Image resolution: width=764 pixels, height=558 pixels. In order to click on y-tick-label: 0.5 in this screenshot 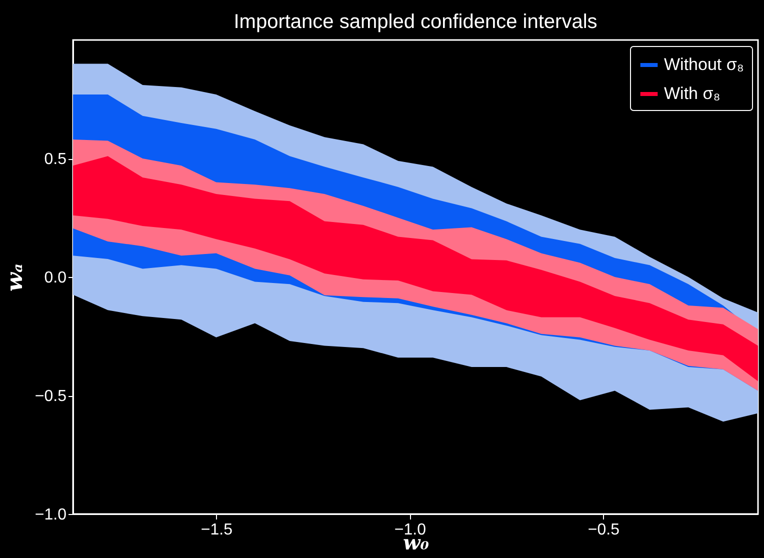, I will do `click(55, 159)`.